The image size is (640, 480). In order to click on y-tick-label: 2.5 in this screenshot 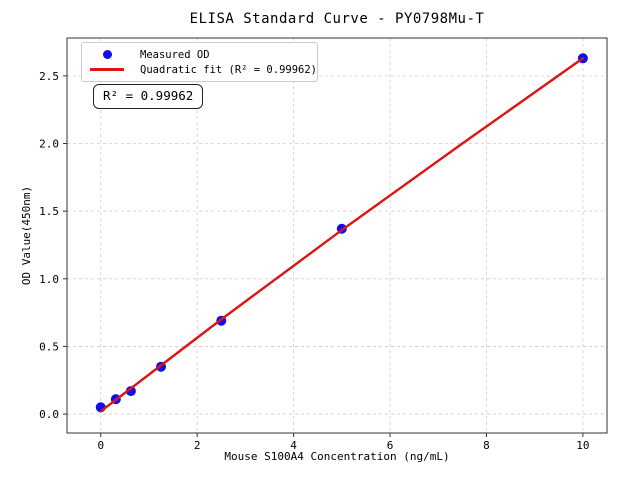, I will do `click(49, 76)`.